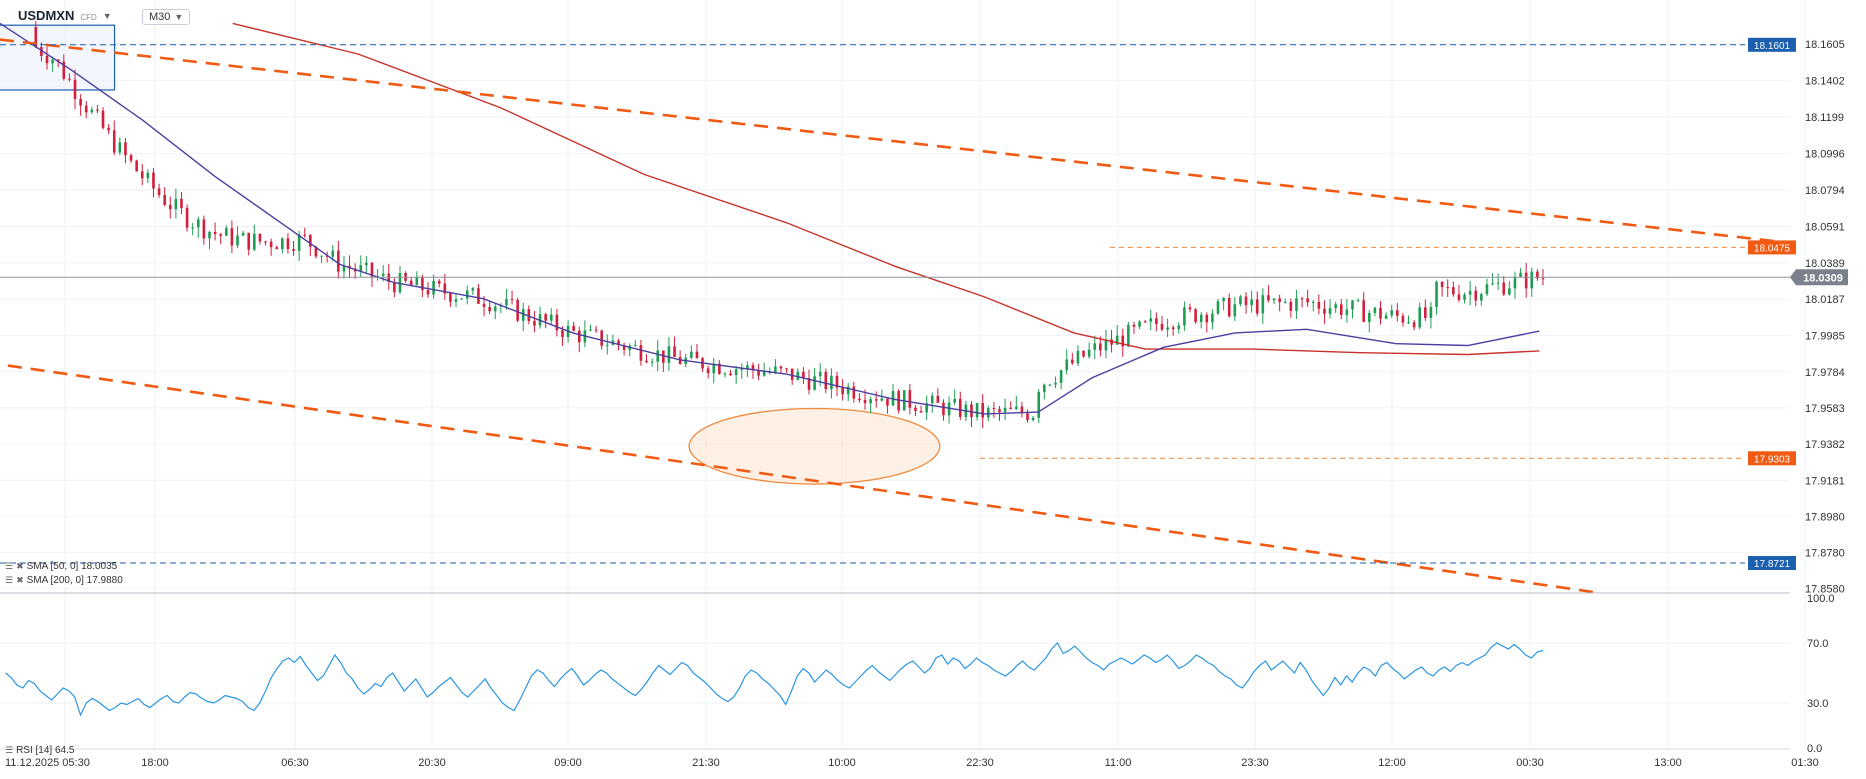  Describe the element at coordinates (706, 763) in the screenshot. I see `time-tick-label: 21:30` at that location.